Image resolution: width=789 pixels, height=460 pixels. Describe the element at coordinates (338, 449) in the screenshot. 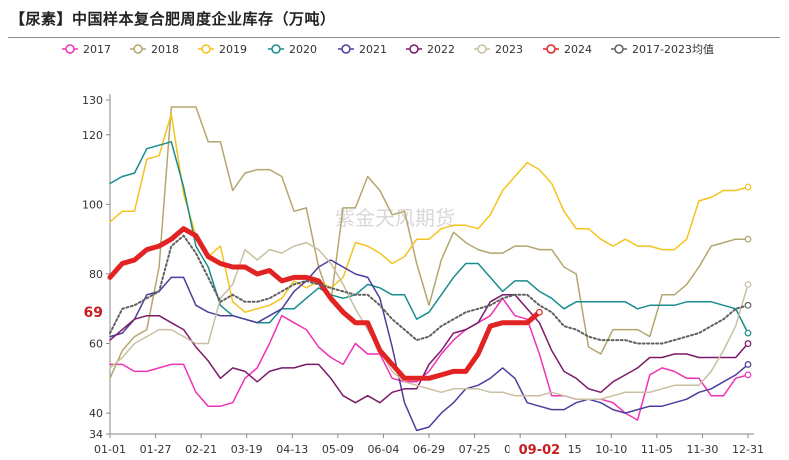

I see `x-tick-label-05-09: 05-09` at that location.